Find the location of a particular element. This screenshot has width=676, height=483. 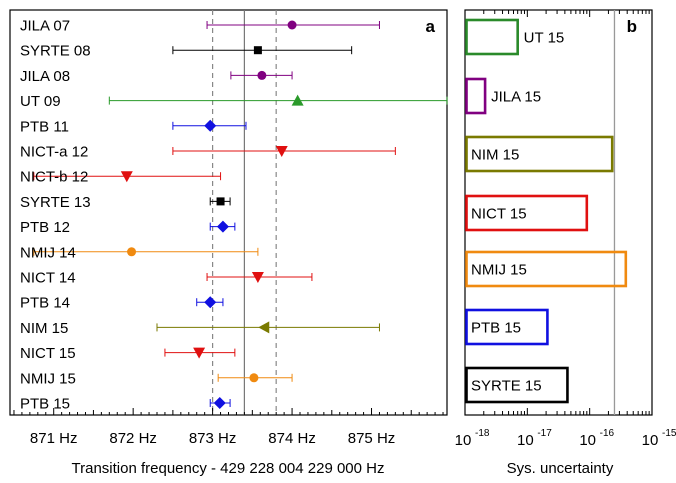

row-label: NMIJ 14 is located at coordinates (48, 252).